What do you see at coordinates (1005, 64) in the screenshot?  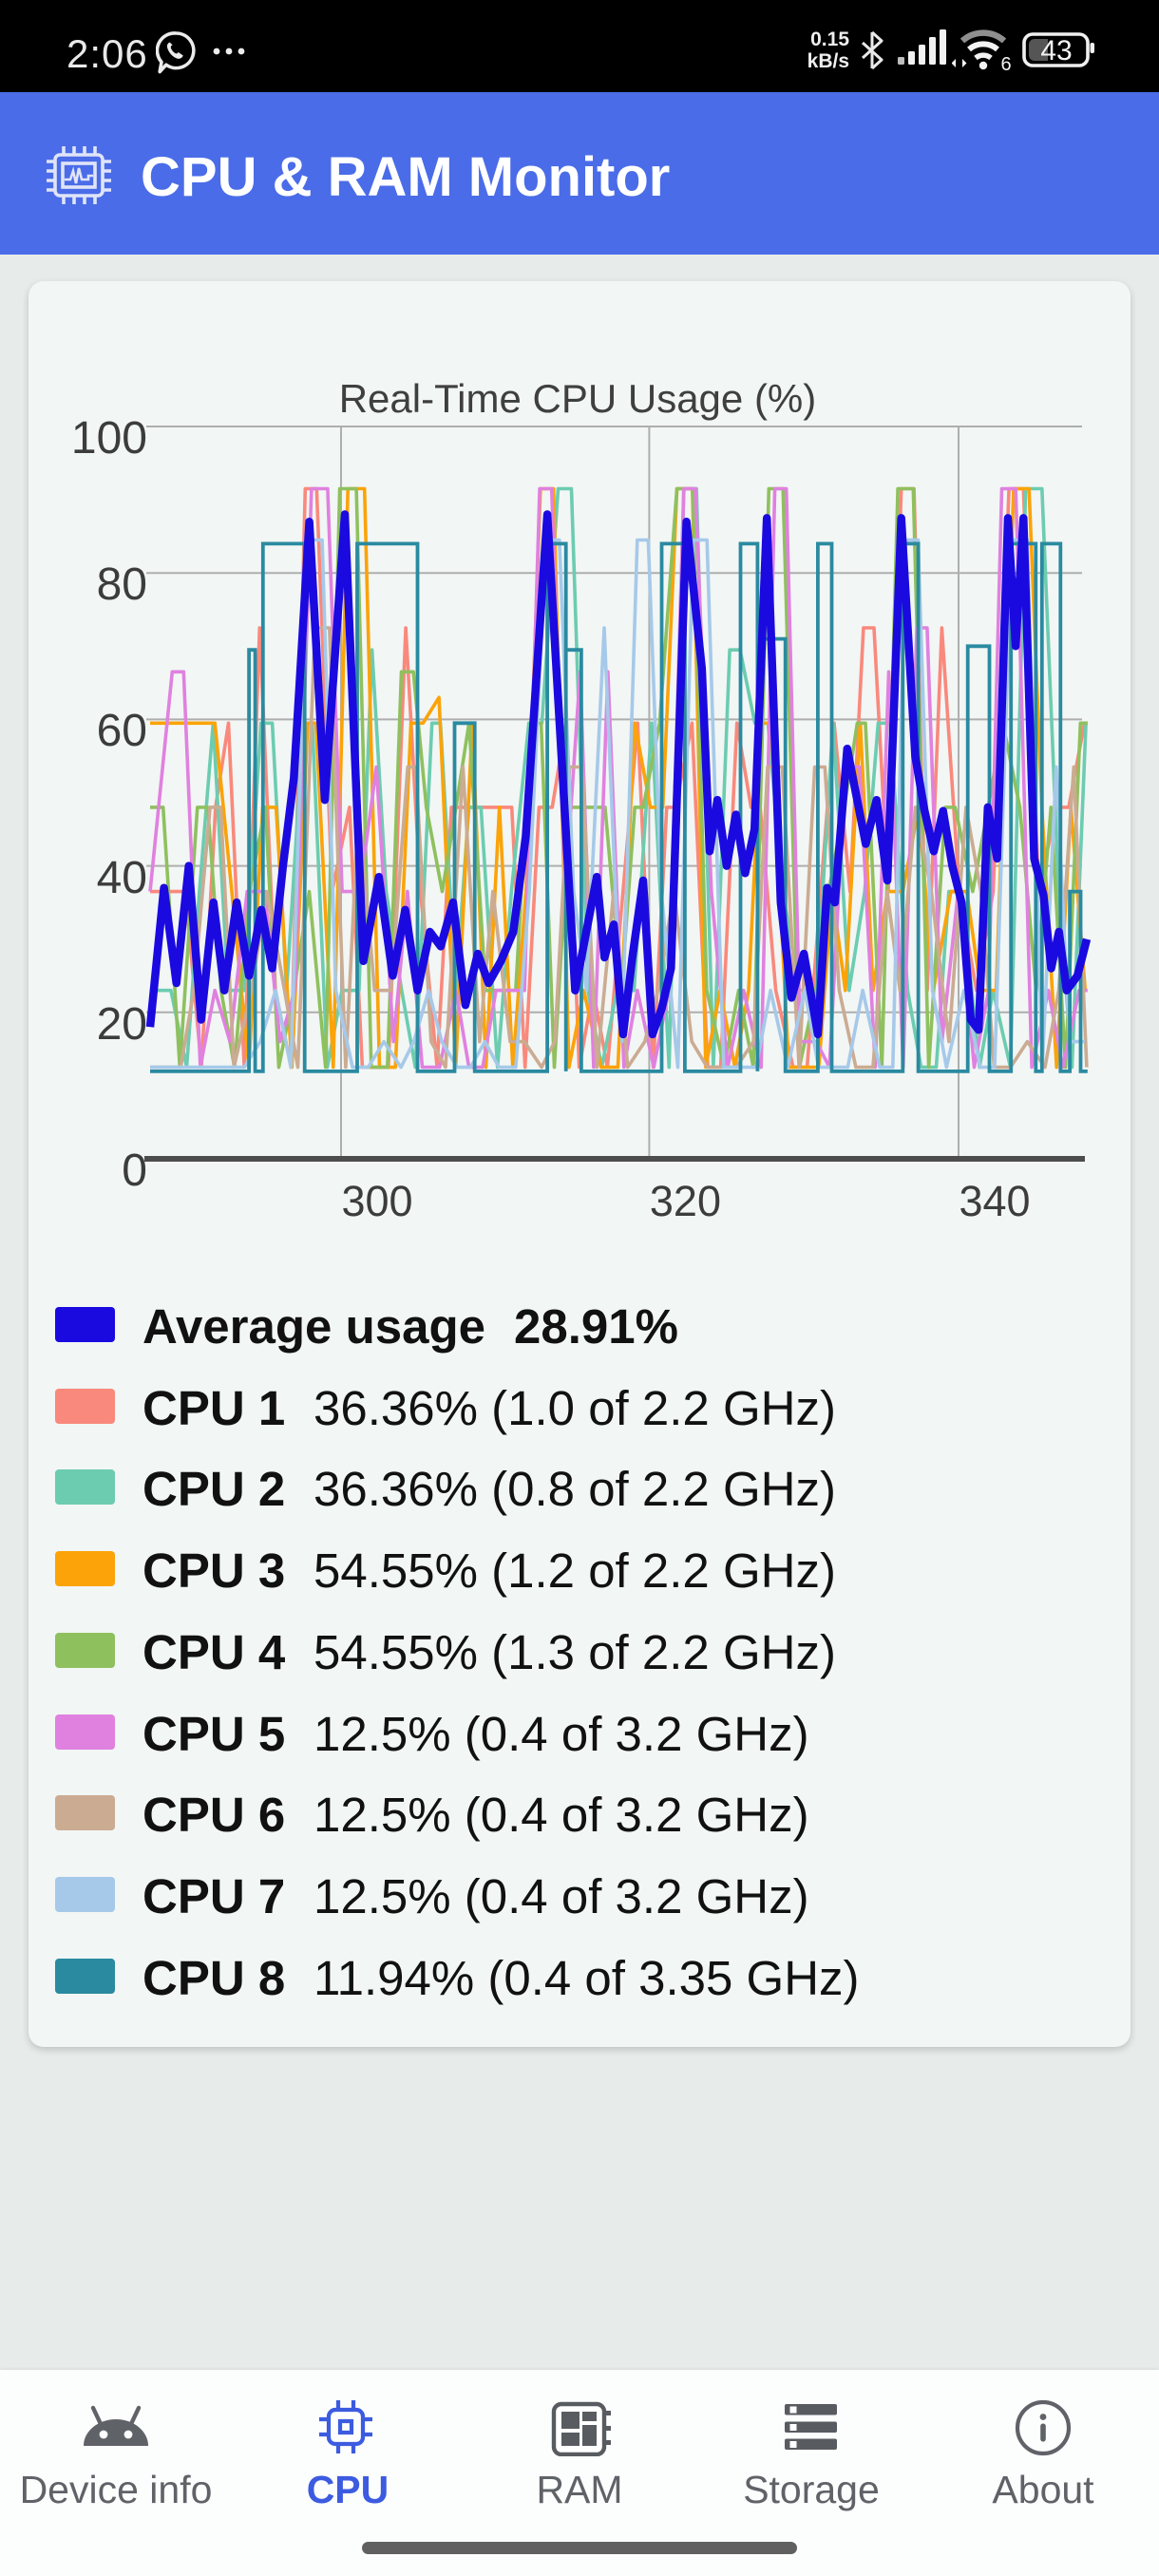 I see `svg-text: 6` at bounding box center [1005, 64].